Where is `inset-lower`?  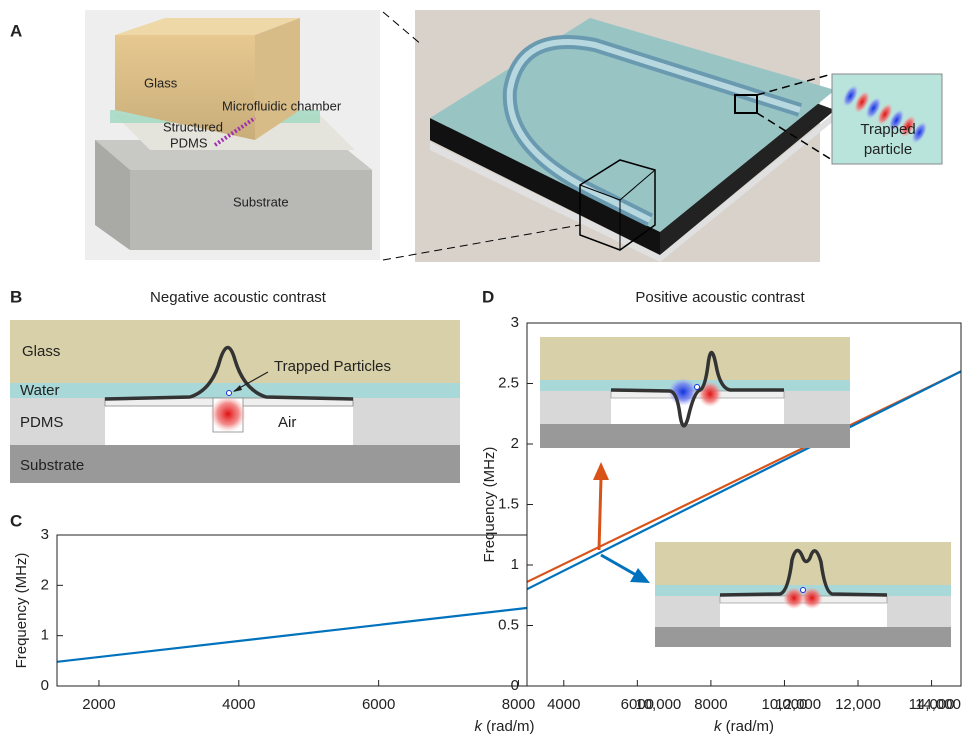 inset-lower is located at coordinates (803, 594).